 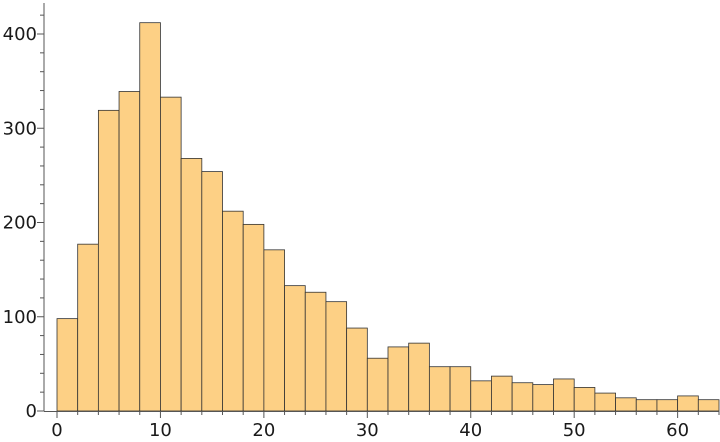 What do you see at coordinates (20, 317) in the screenshot?
I see `y-tick-label: 100` at bounding box center [20, 317].